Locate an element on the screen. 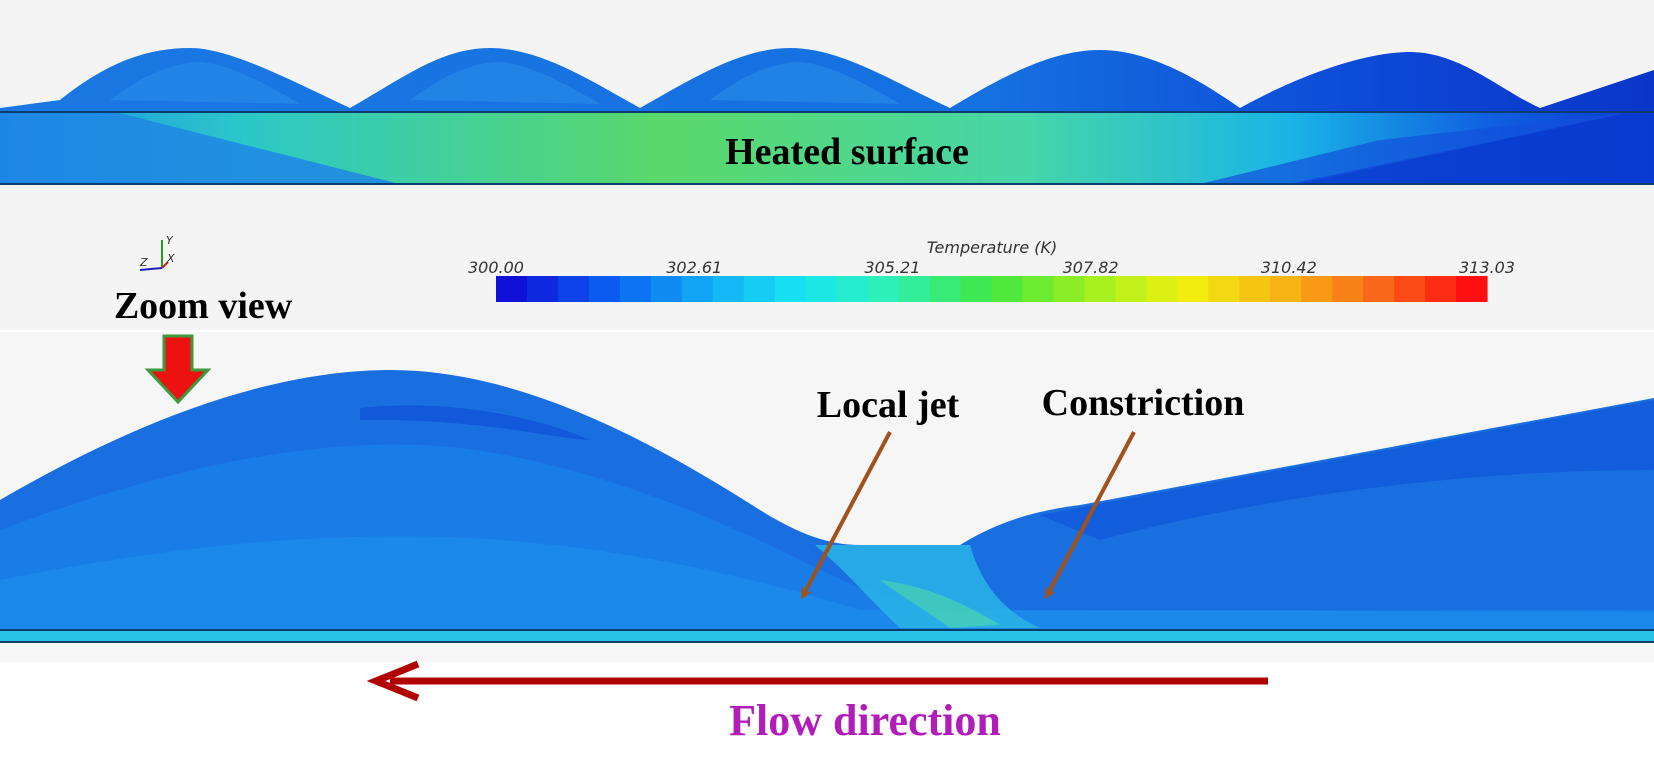 The height and width of the screenshot is (777, 1654). zoom-down-arrow is located at coordinates (178, 369).